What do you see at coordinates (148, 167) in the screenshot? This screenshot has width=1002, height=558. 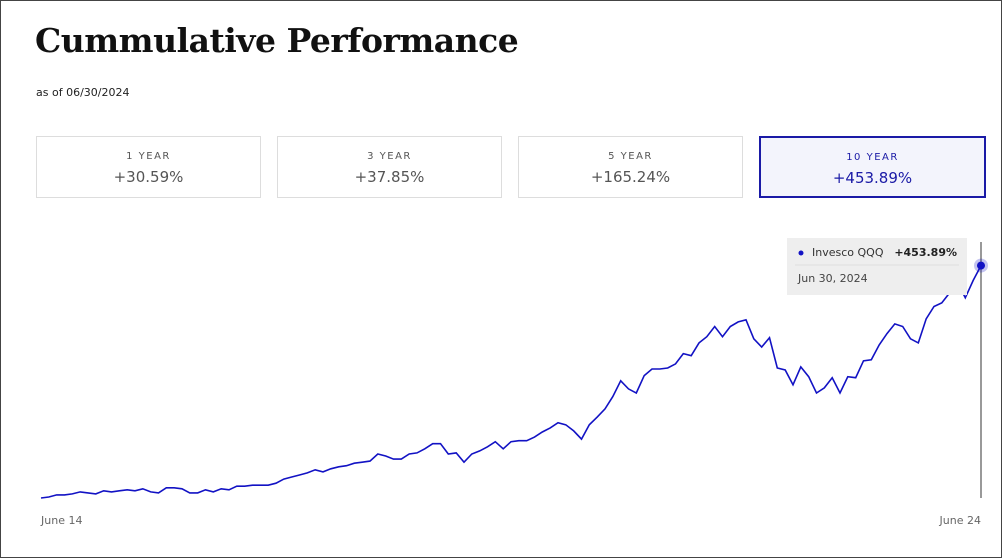 I see `period-tab: 1 YEAR +30.59%` at bounding box center [148, 167].